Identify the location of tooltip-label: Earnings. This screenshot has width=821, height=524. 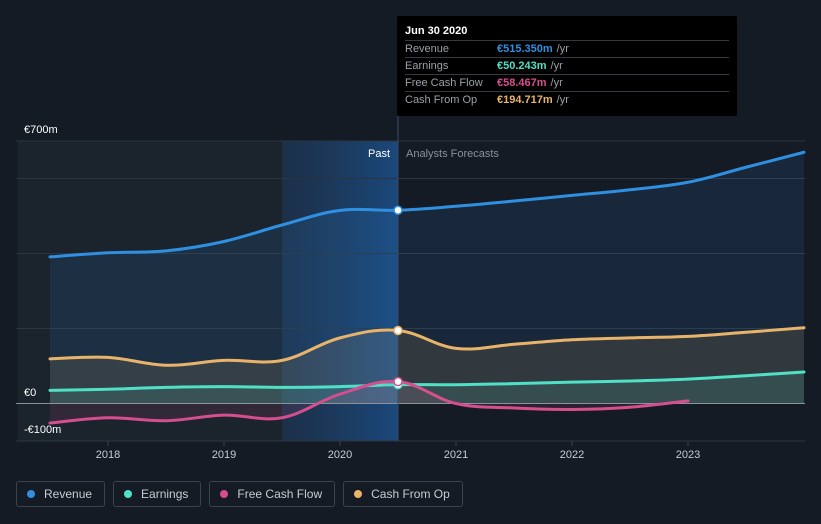
(427, 66).